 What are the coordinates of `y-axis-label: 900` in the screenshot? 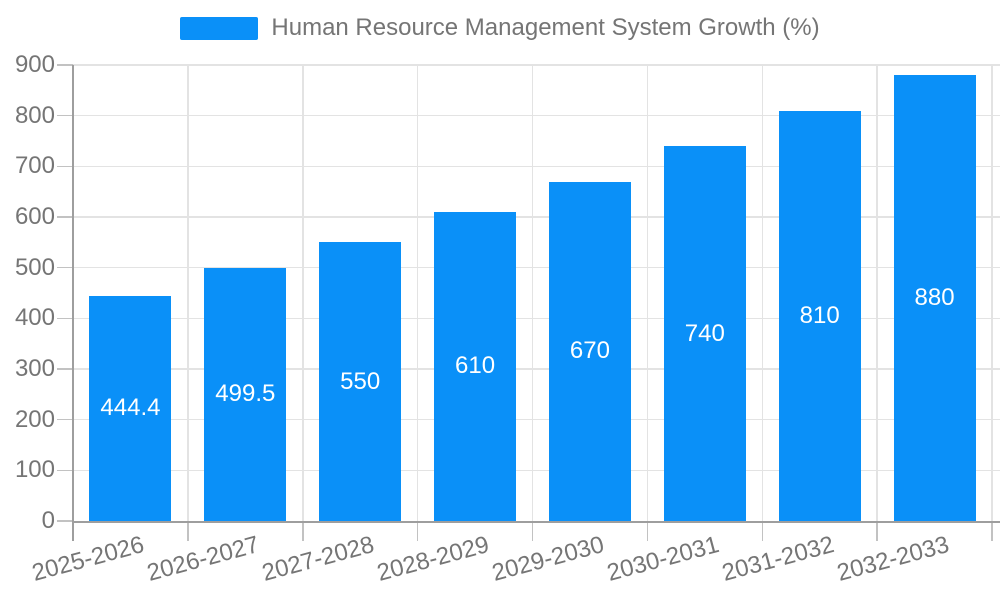 It's located at (34, 64).